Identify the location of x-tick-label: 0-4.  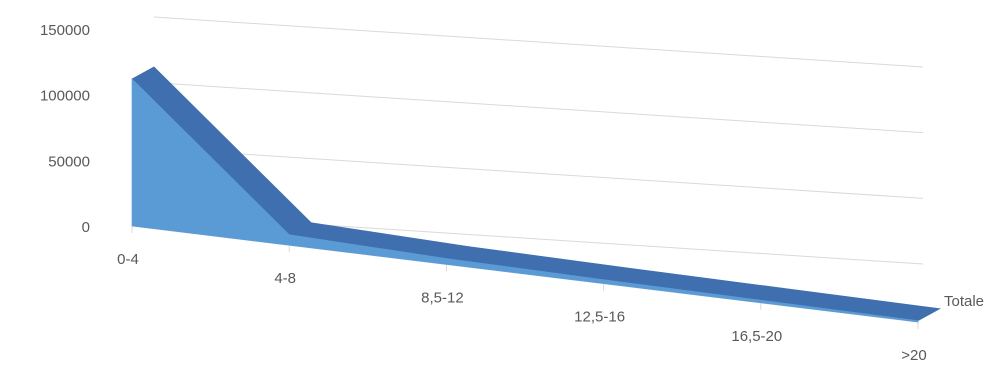
(128, 259).